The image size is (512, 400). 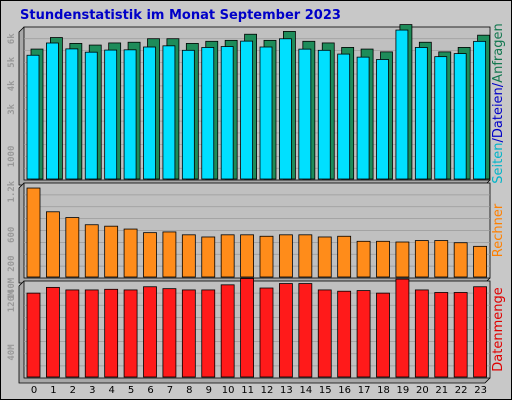 What do you see at coordinates (344, 390) in the screenshot?
I see `xtick-label-16: 16` at bounding box center [344, 390].